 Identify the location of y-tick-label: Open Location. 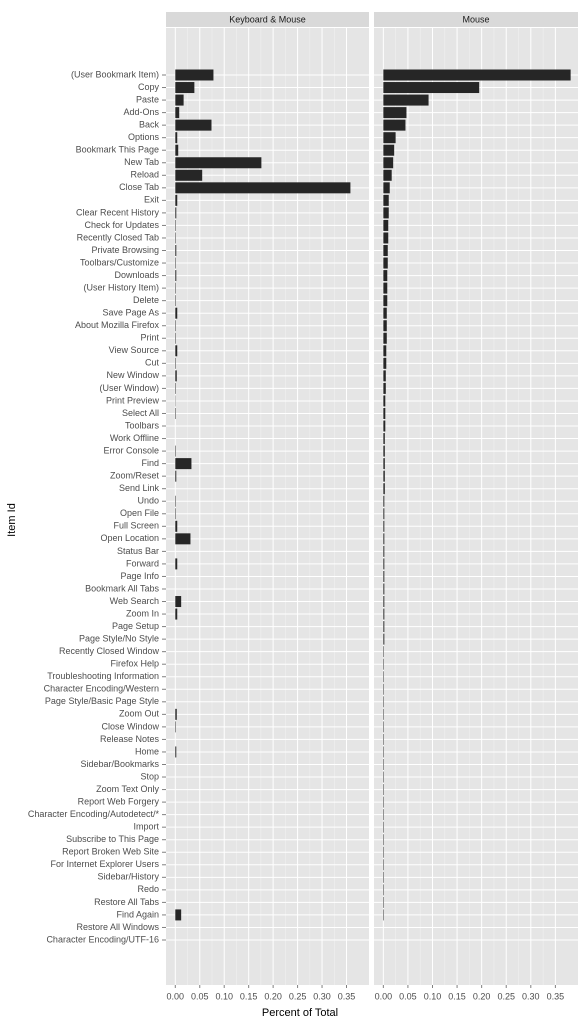
(129, 538).